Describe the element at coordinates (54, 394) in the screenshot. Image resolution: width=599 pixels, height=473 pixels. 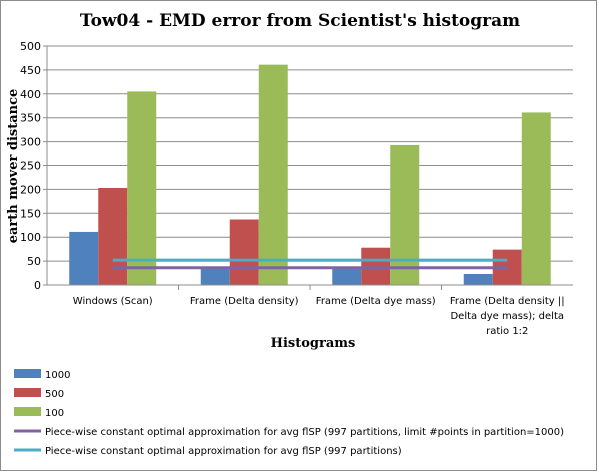
I see `legend-label: 500` at that location.